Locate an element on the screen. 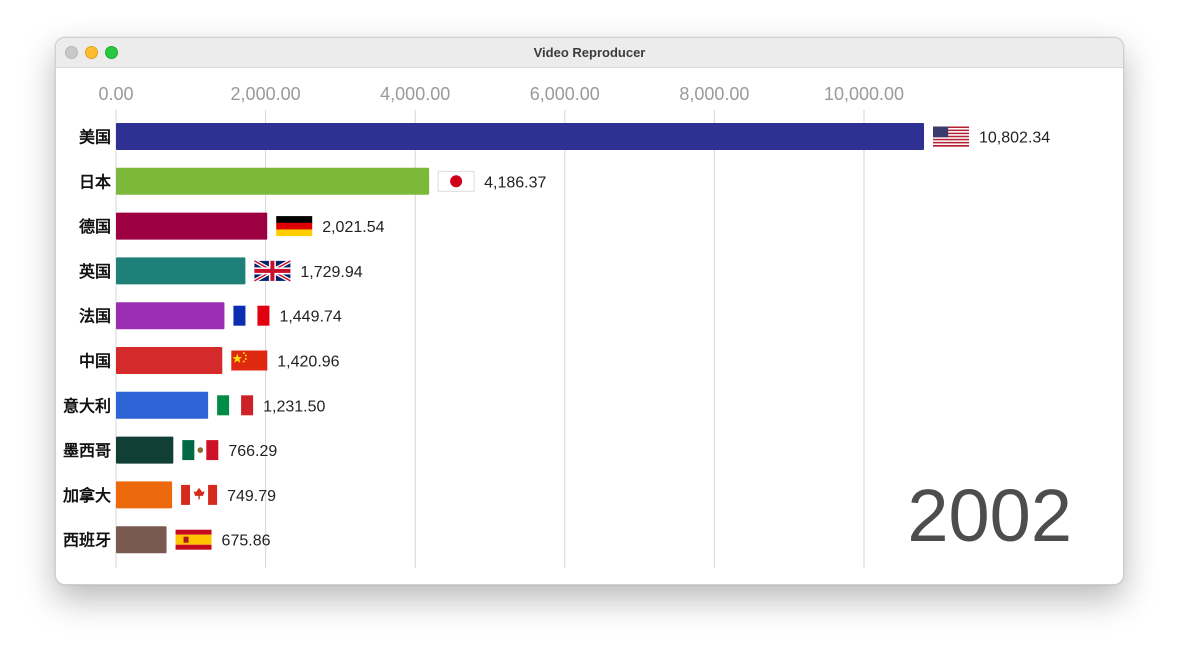 This screenshot has height=658, width=1178. value-label: 1,420.96 is located at coordinates (308, 362).